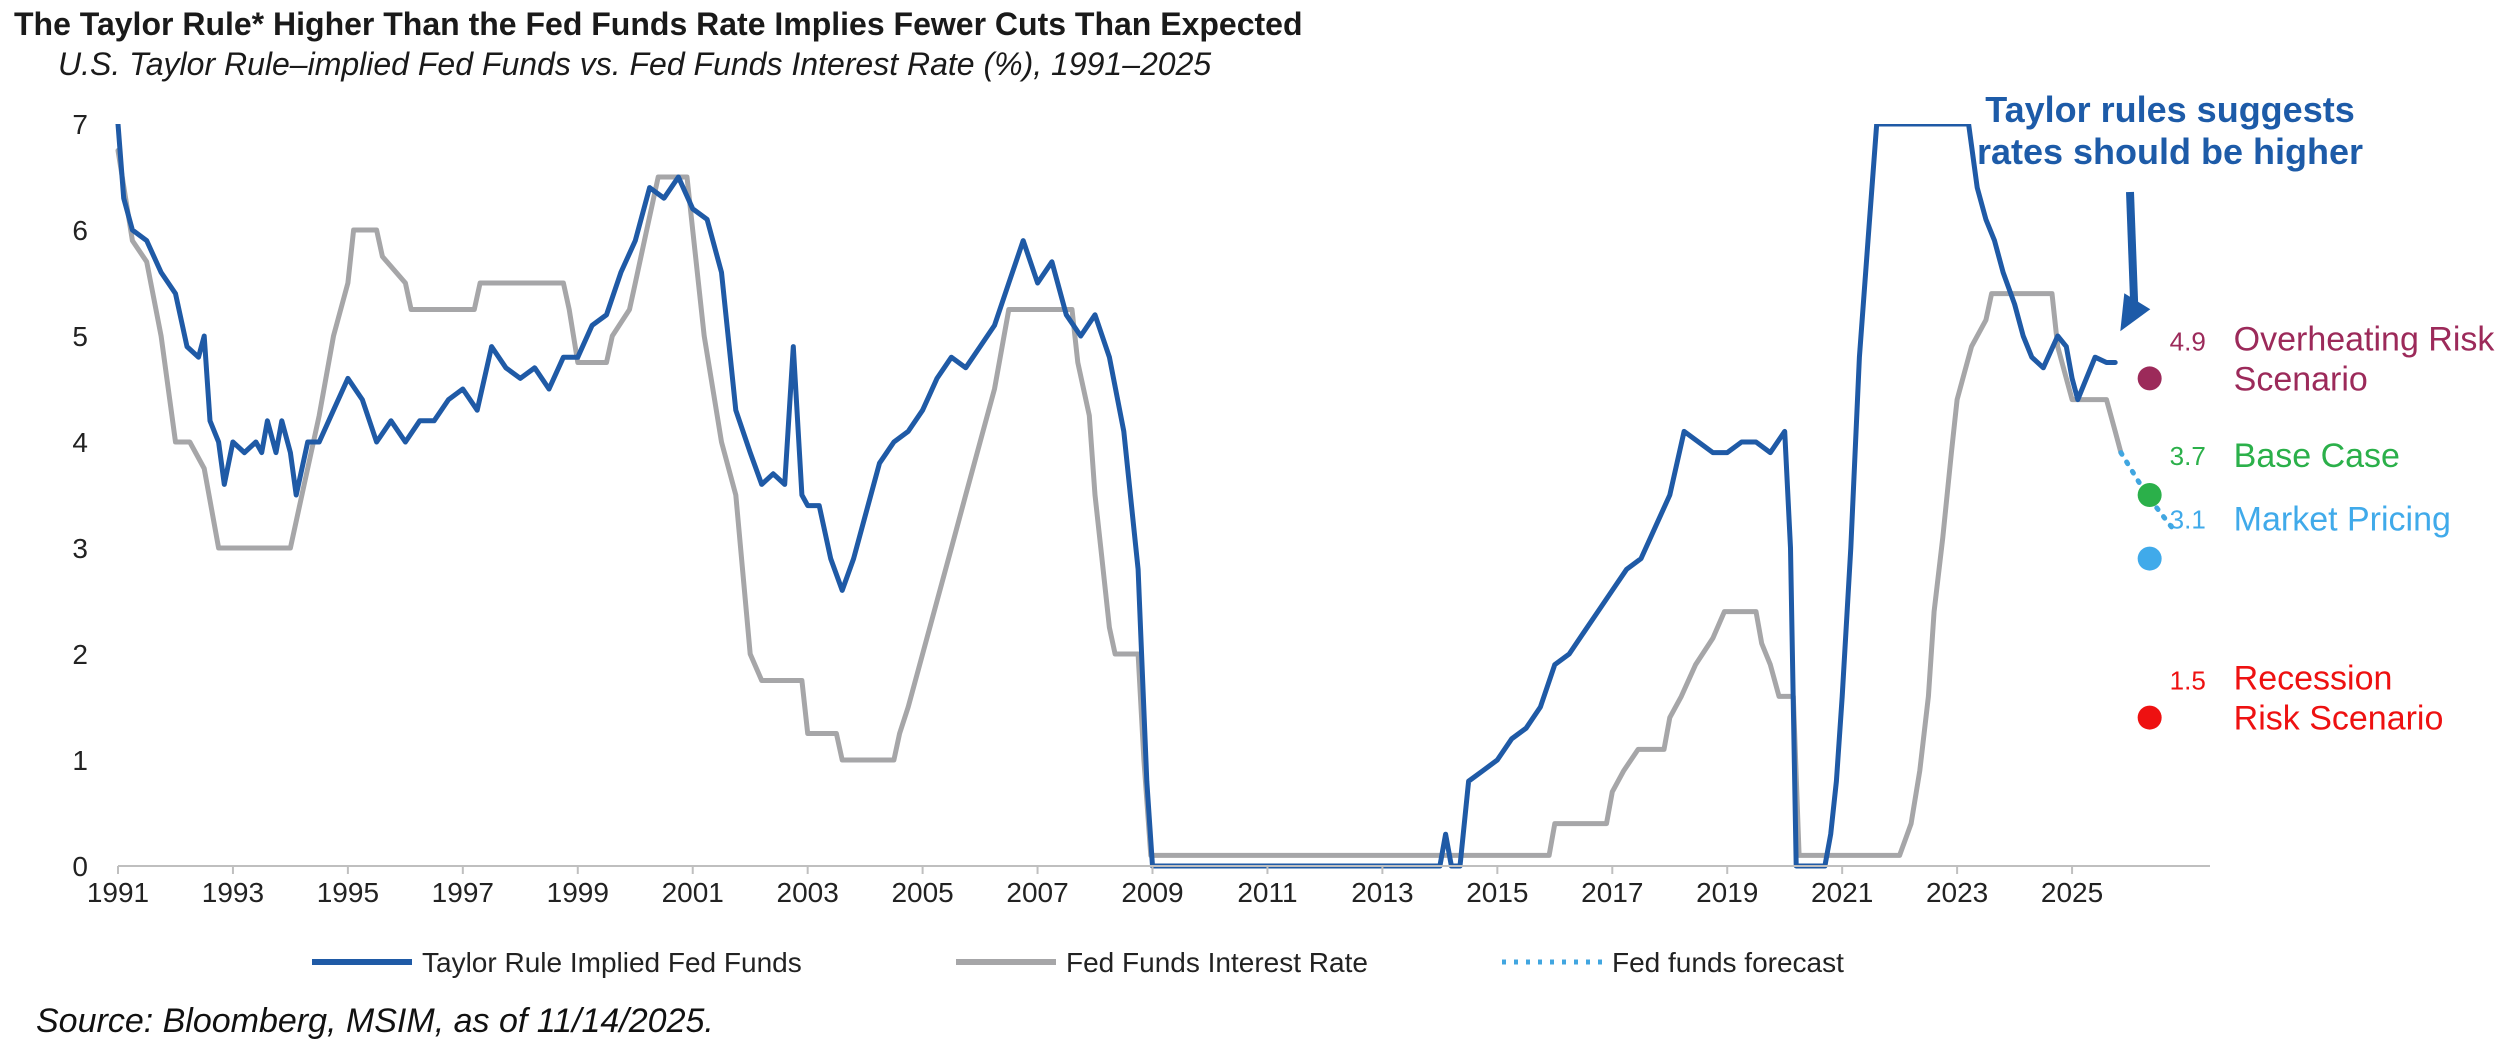 The height and width of the screenshot is (1063, 2500). What do you see at coordinates (2188, 341) in the screenshot?
I see `scenario-value: 4.9` at bounding box center [2188, 341].